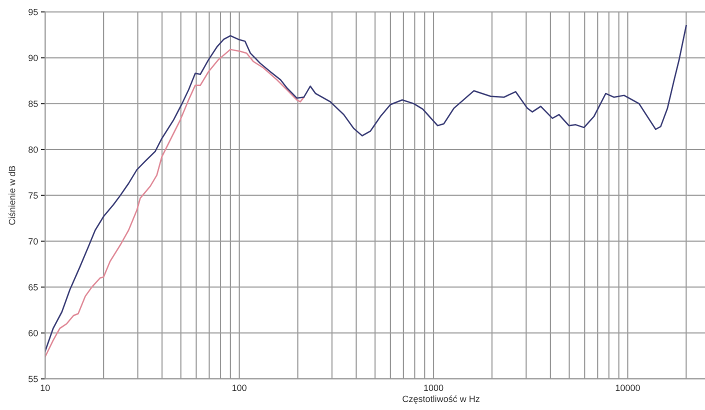 The height and width of the screenshot is (410, 705). What do you see at coordinates (33, 241) in the screenshot?
I see `y-tick-label: 70` at bounding box center [33, 241].